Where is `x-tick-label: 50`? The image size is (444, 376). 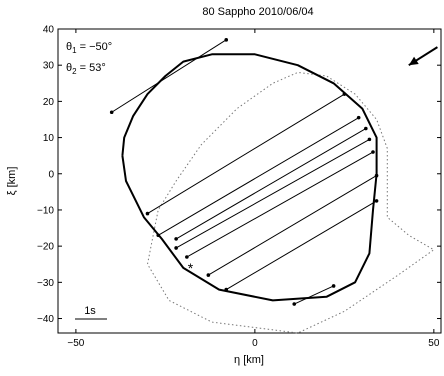 x-tick-label: 50 is located at coordinates (434, 343).